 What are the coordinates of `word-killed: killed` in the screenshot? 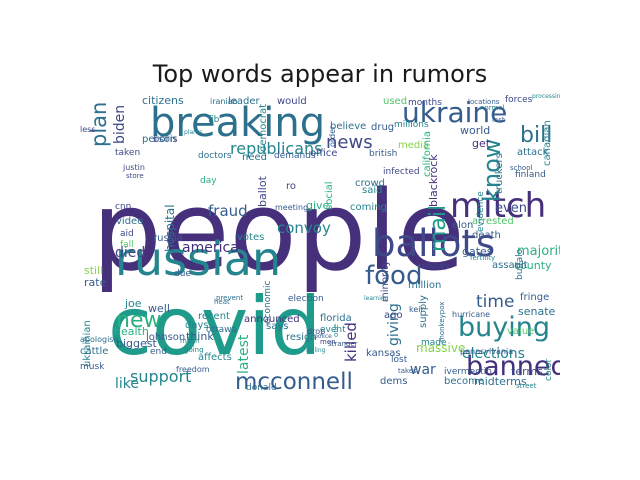 It's located at (351, 342).